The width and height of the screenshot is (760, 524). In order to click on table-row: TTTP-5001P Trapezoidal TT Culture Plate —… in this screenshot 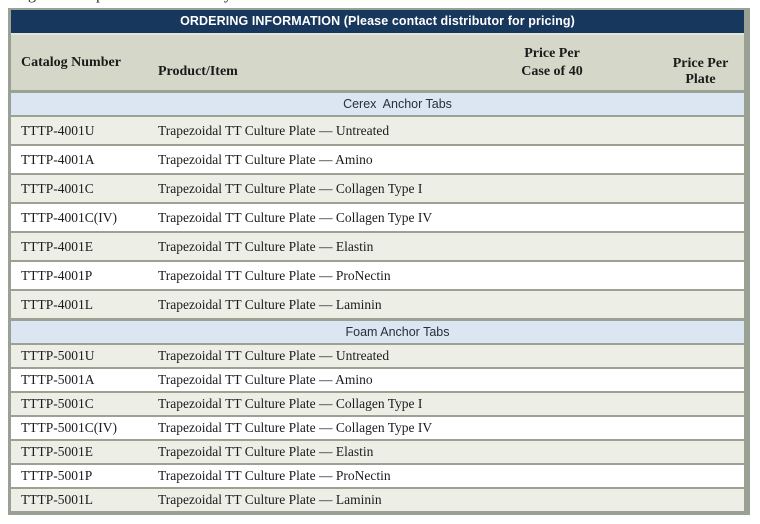, I will do `click(377, 475)`.